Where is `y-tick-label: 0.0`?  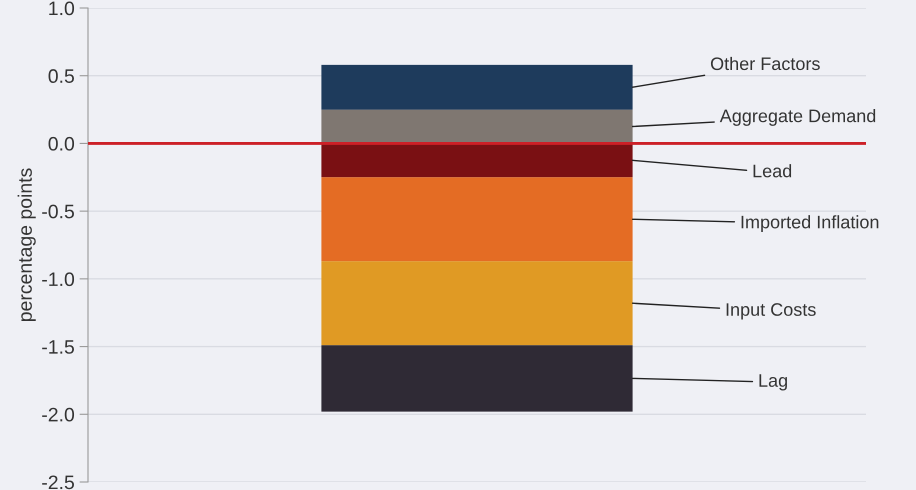
y-tick-label: 0.0 is located at coordinates (61, 143).